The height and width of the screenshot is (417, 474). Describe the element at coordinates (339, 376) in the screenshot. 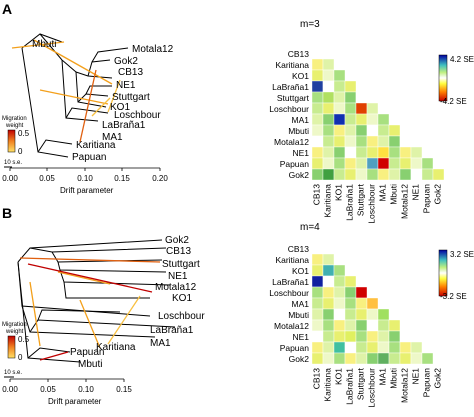

I see `b-heatmap-col-label: KO1` at that location.